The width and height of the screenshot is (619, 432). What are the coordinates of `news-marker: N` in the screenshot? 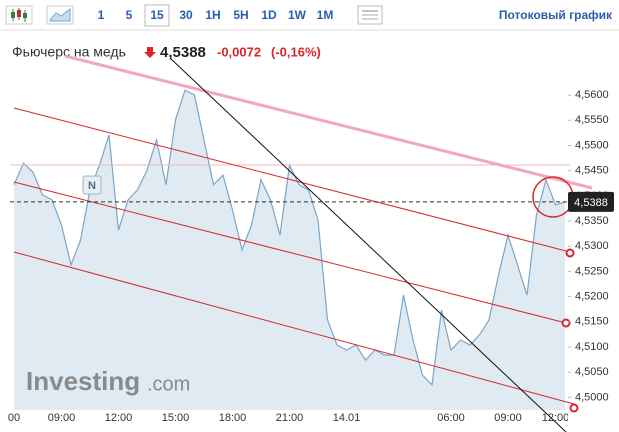 It's located at (92, 185).